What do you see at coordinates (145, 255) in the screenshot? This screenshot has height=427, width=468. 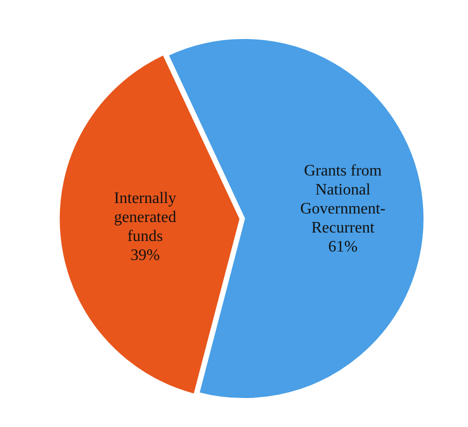 I see `data-label: 39%` at bounding box center [145, 255].